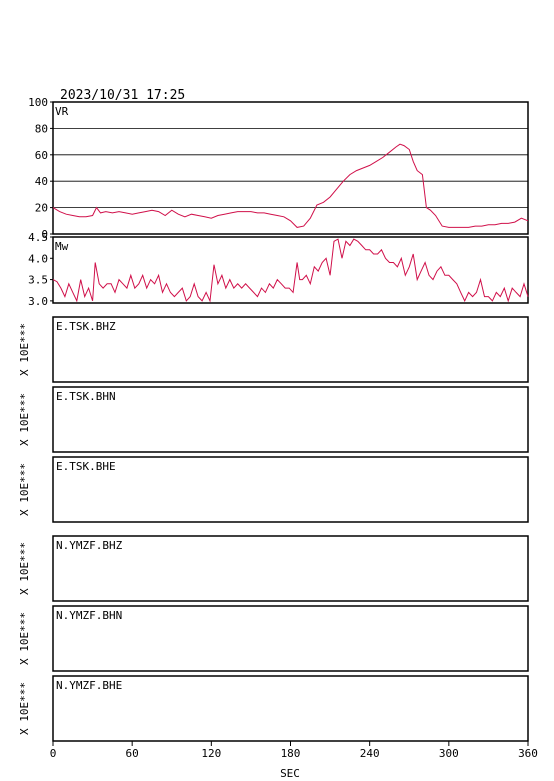 This screenshot has height=781, width=554. I want to click on ytick-label: 3.0, so click(38, 301).